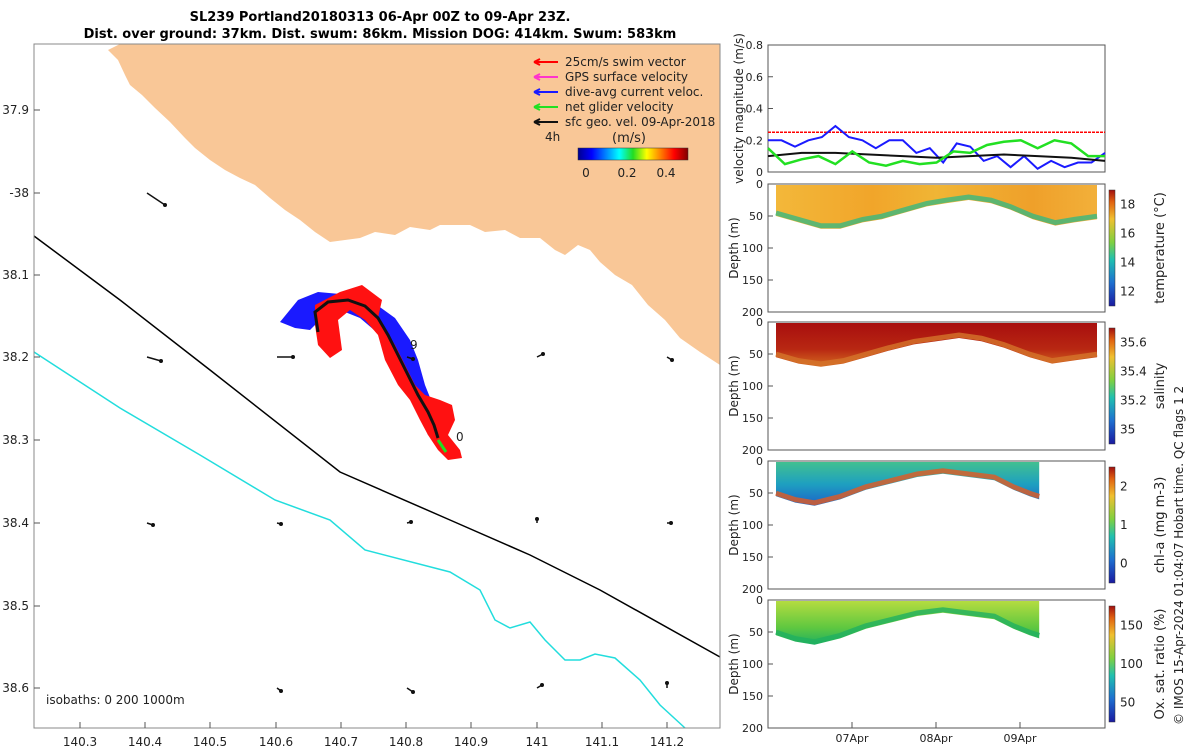  Describe the element at coordinates (80, 742) in the screenshot. I see `map-xtick-label: 140.3` at that location.